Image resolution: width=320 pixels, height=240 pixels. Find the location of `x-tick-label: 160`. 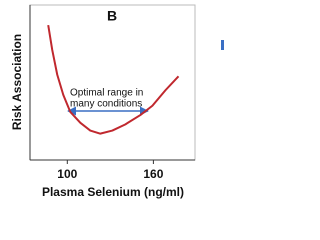

x-tick-label: 160 is located at coordinates (153, 174).